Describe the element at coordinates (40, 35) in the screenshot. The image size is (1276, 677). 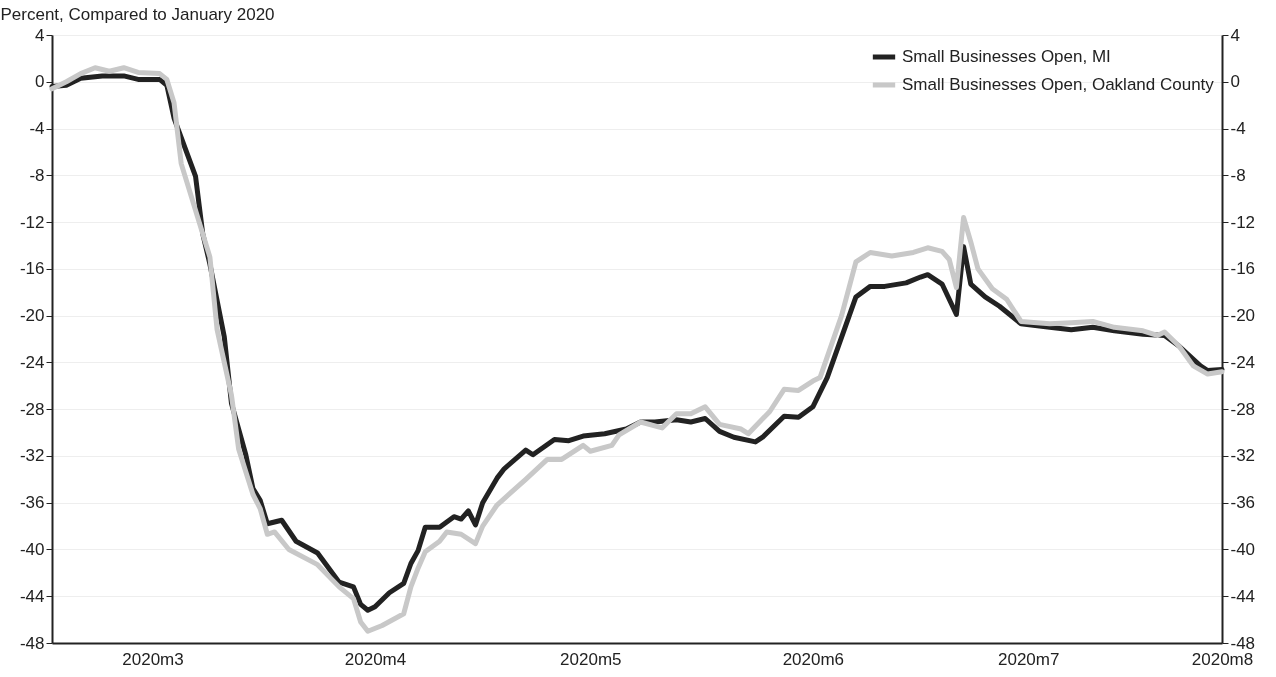
I see `y-tick-label: 4` at that location.